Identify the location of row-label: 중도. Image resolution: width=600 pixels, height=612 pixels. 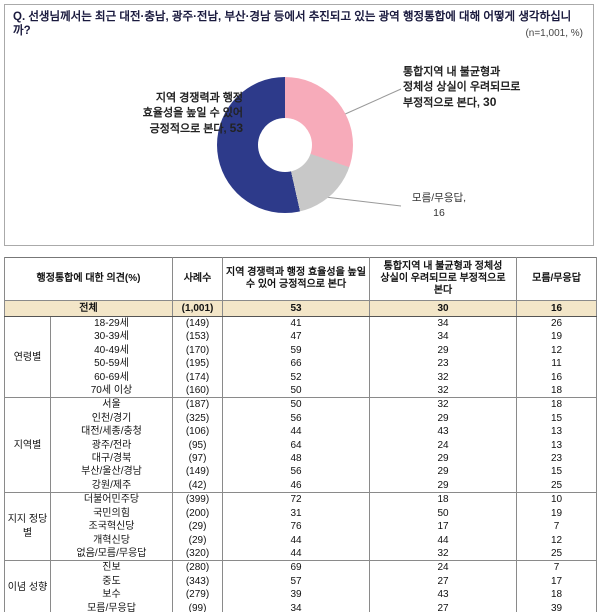
(111, 581).